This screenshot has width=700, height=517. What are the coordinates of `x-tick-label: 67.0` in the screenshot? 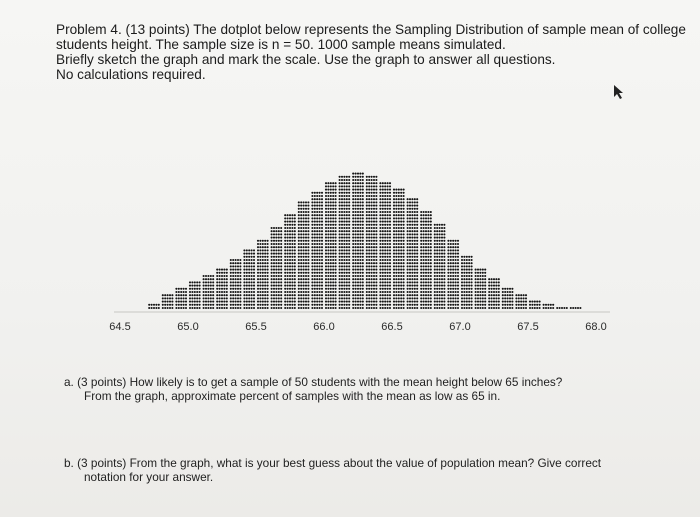 It's located at (459, 327).